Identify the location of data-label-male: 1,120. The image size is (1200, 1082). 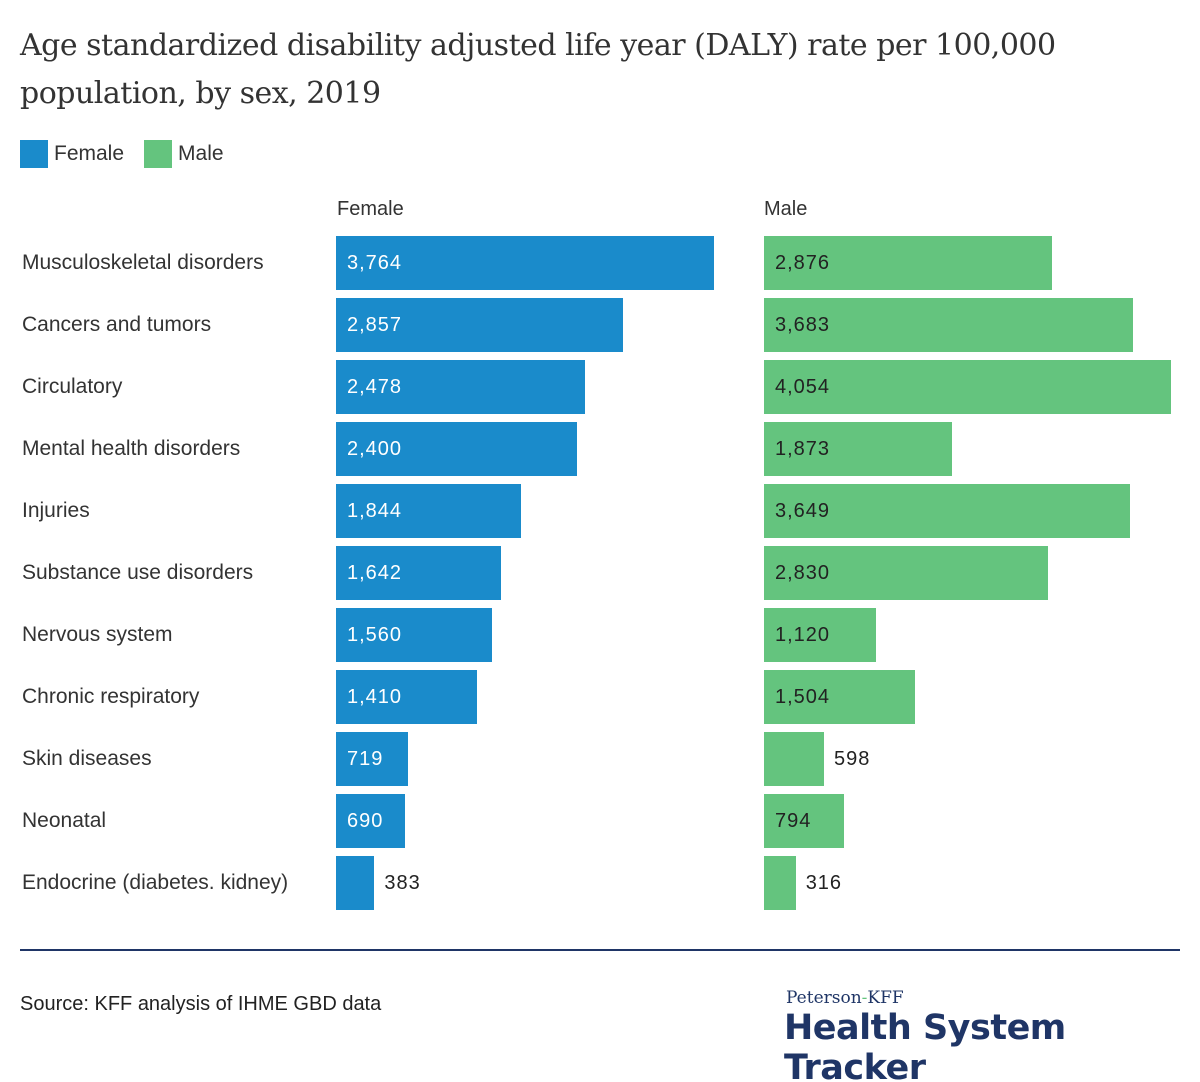
(803, 635).